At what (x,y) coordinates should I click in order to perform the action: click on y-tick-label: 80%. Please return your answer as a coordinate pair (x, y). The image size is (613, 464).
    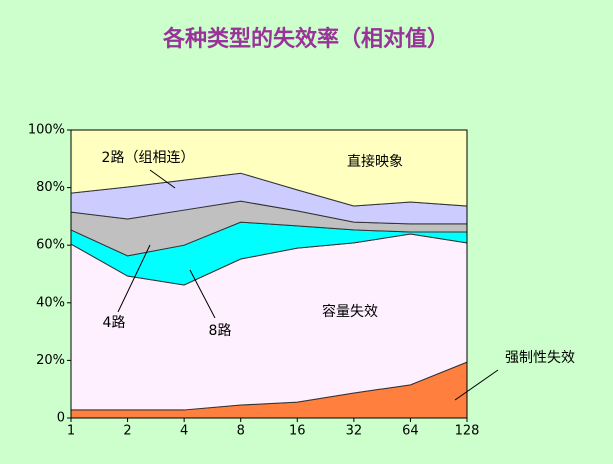
    Looking at the image, I should click on (50, 187).